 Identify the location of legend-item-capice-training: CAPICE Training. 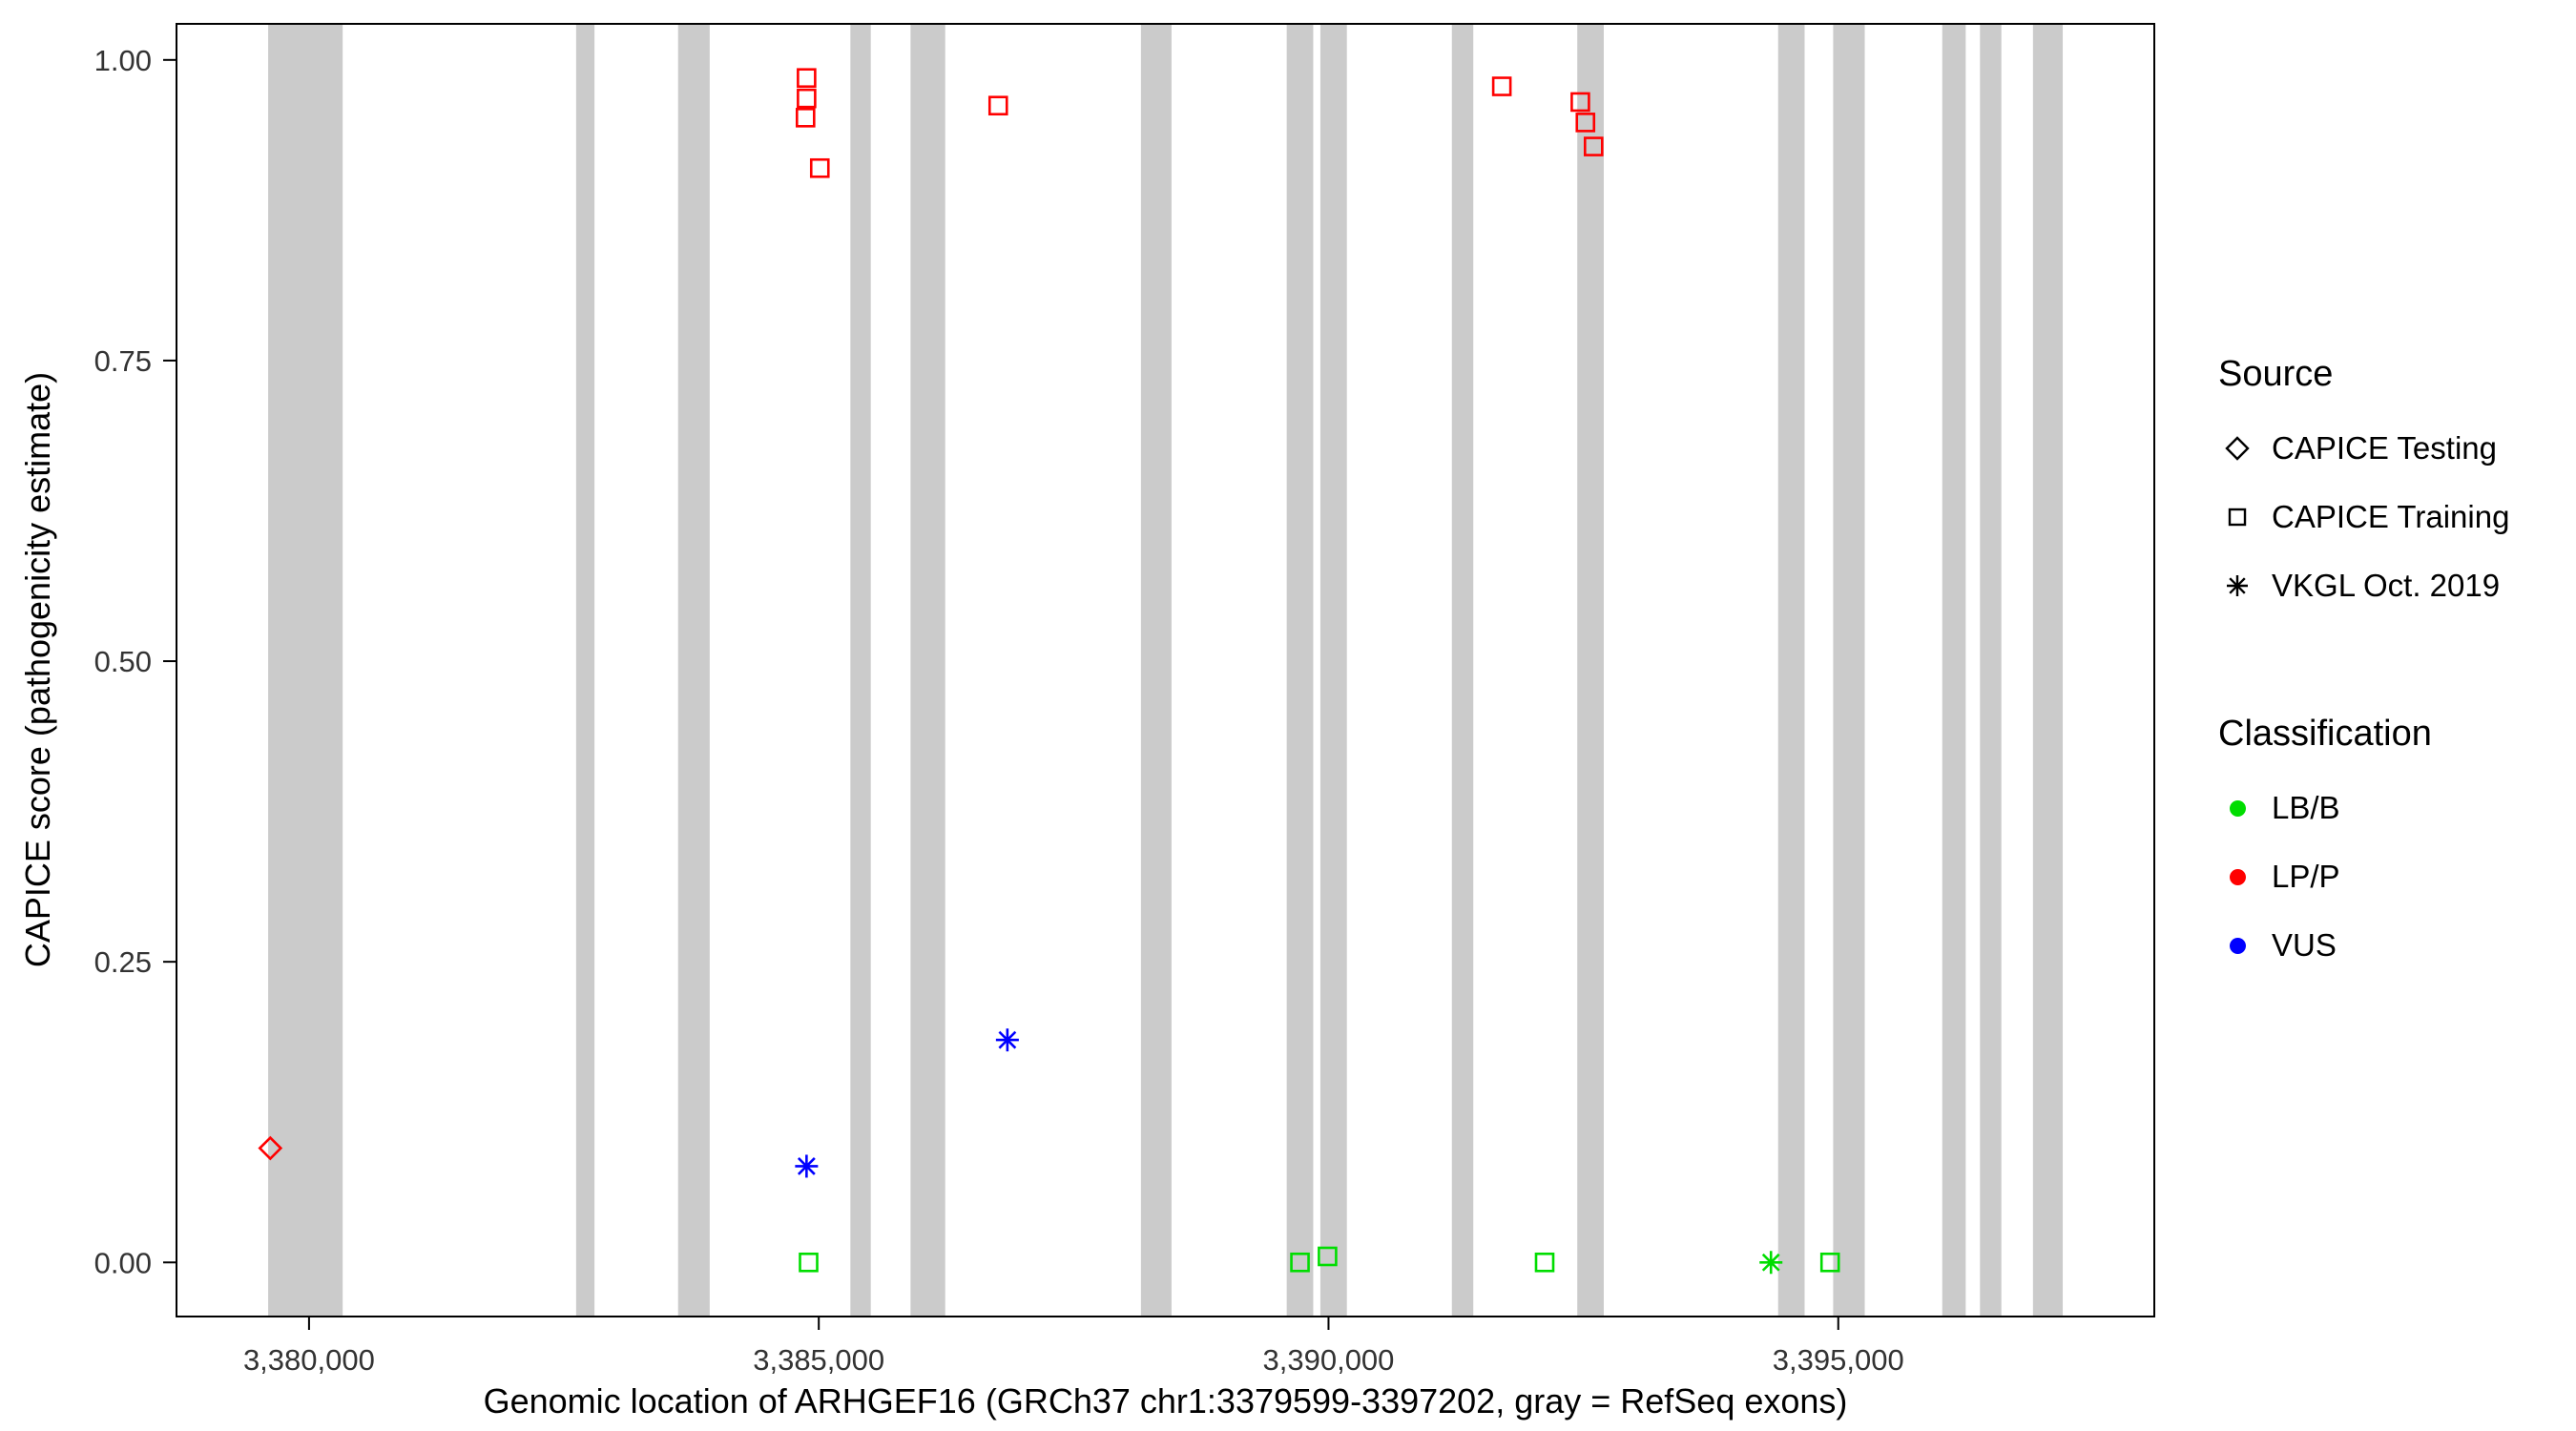
(2363, 517).